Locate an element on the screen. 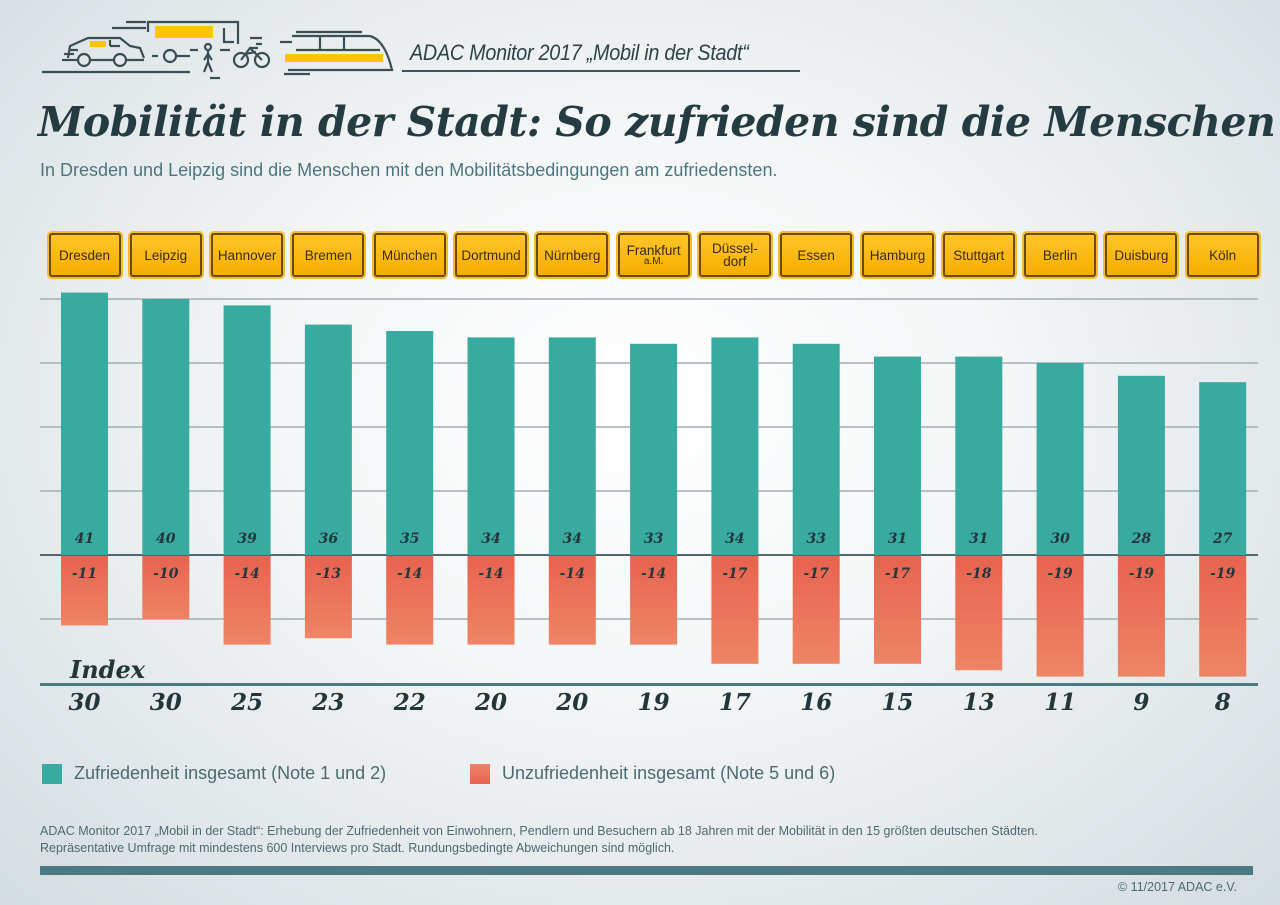  city-sign: Frankfurt a.M. is located at coordinates (653, 255).